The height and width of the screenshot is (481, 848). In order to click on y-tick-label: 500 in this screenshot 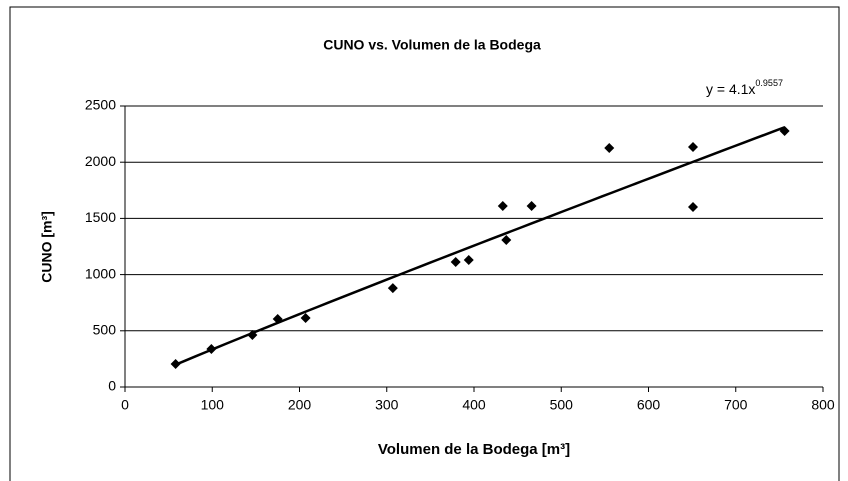, I will do `click(105, 330)`.